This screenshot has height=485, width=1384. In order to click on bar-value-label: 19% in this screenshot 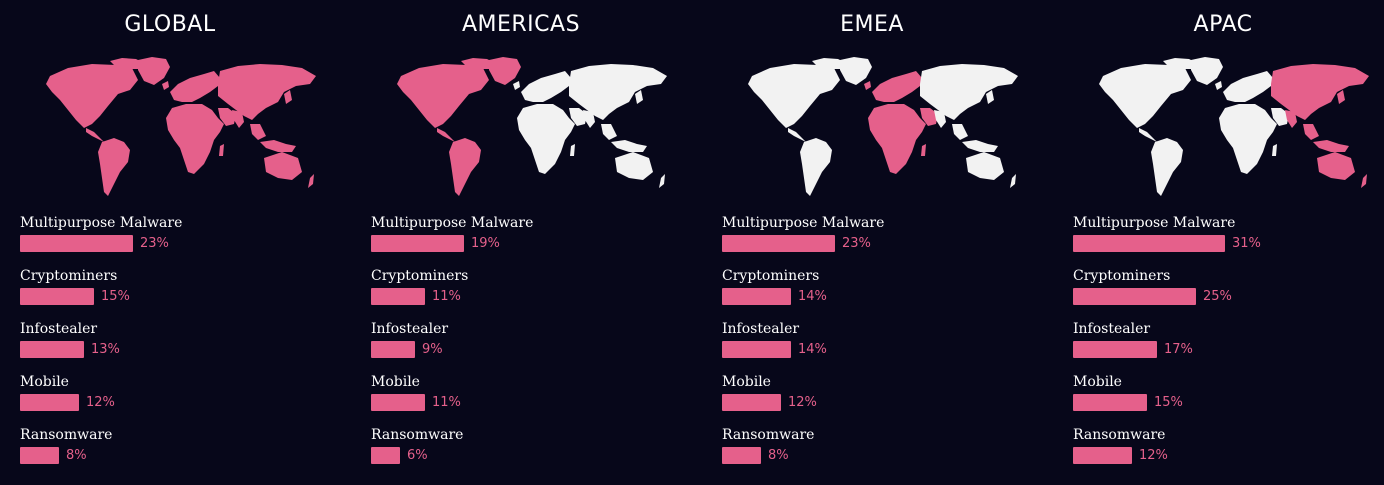, I will do `click(485, 243)`.